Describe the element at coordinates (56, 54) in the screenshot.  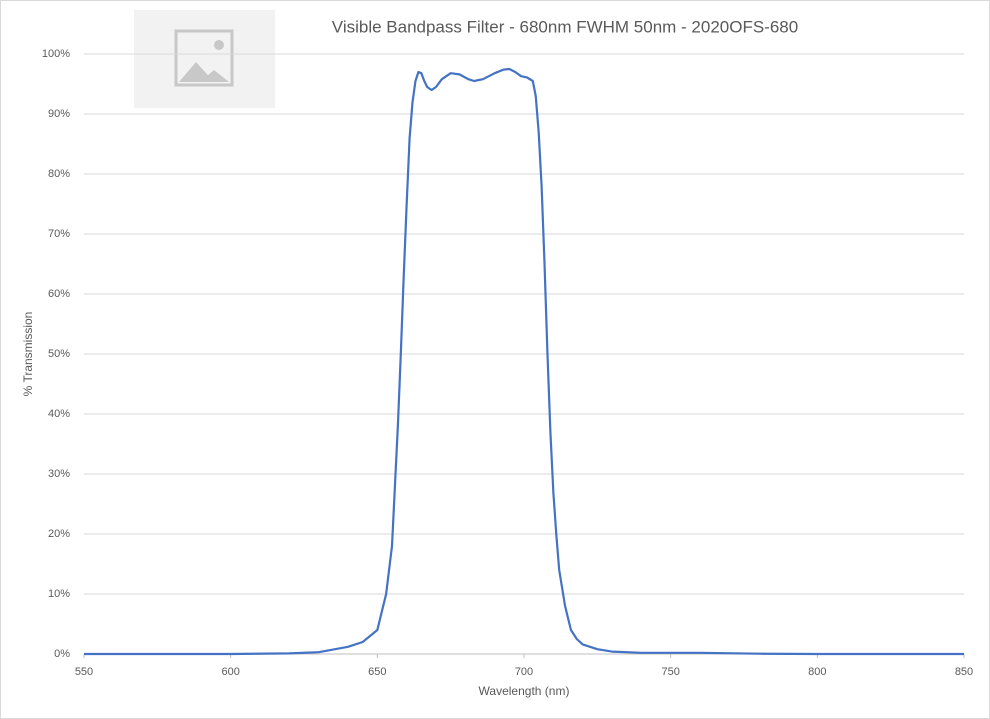
I see `y-tick-label: 100%` at that location.